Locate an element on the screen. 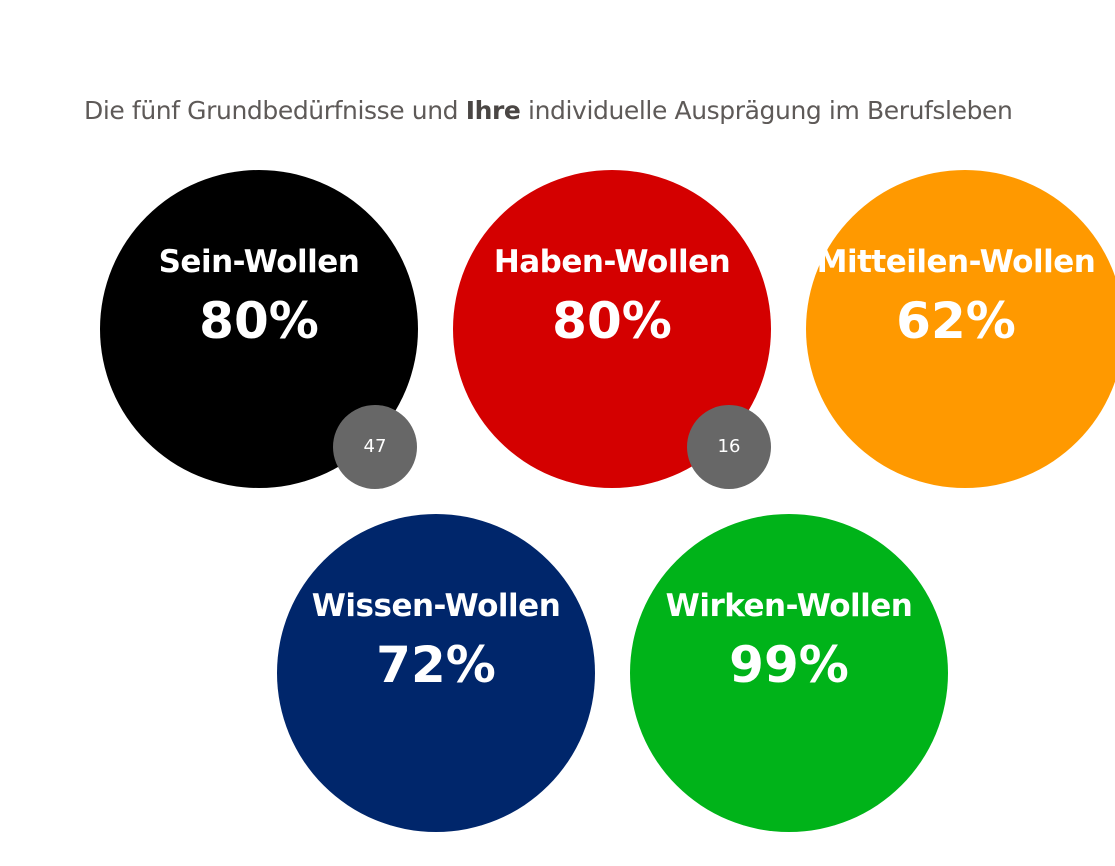 This screenshot has height=866, width=1115. need-percentage: 62% is located at coordinates (956, 321).